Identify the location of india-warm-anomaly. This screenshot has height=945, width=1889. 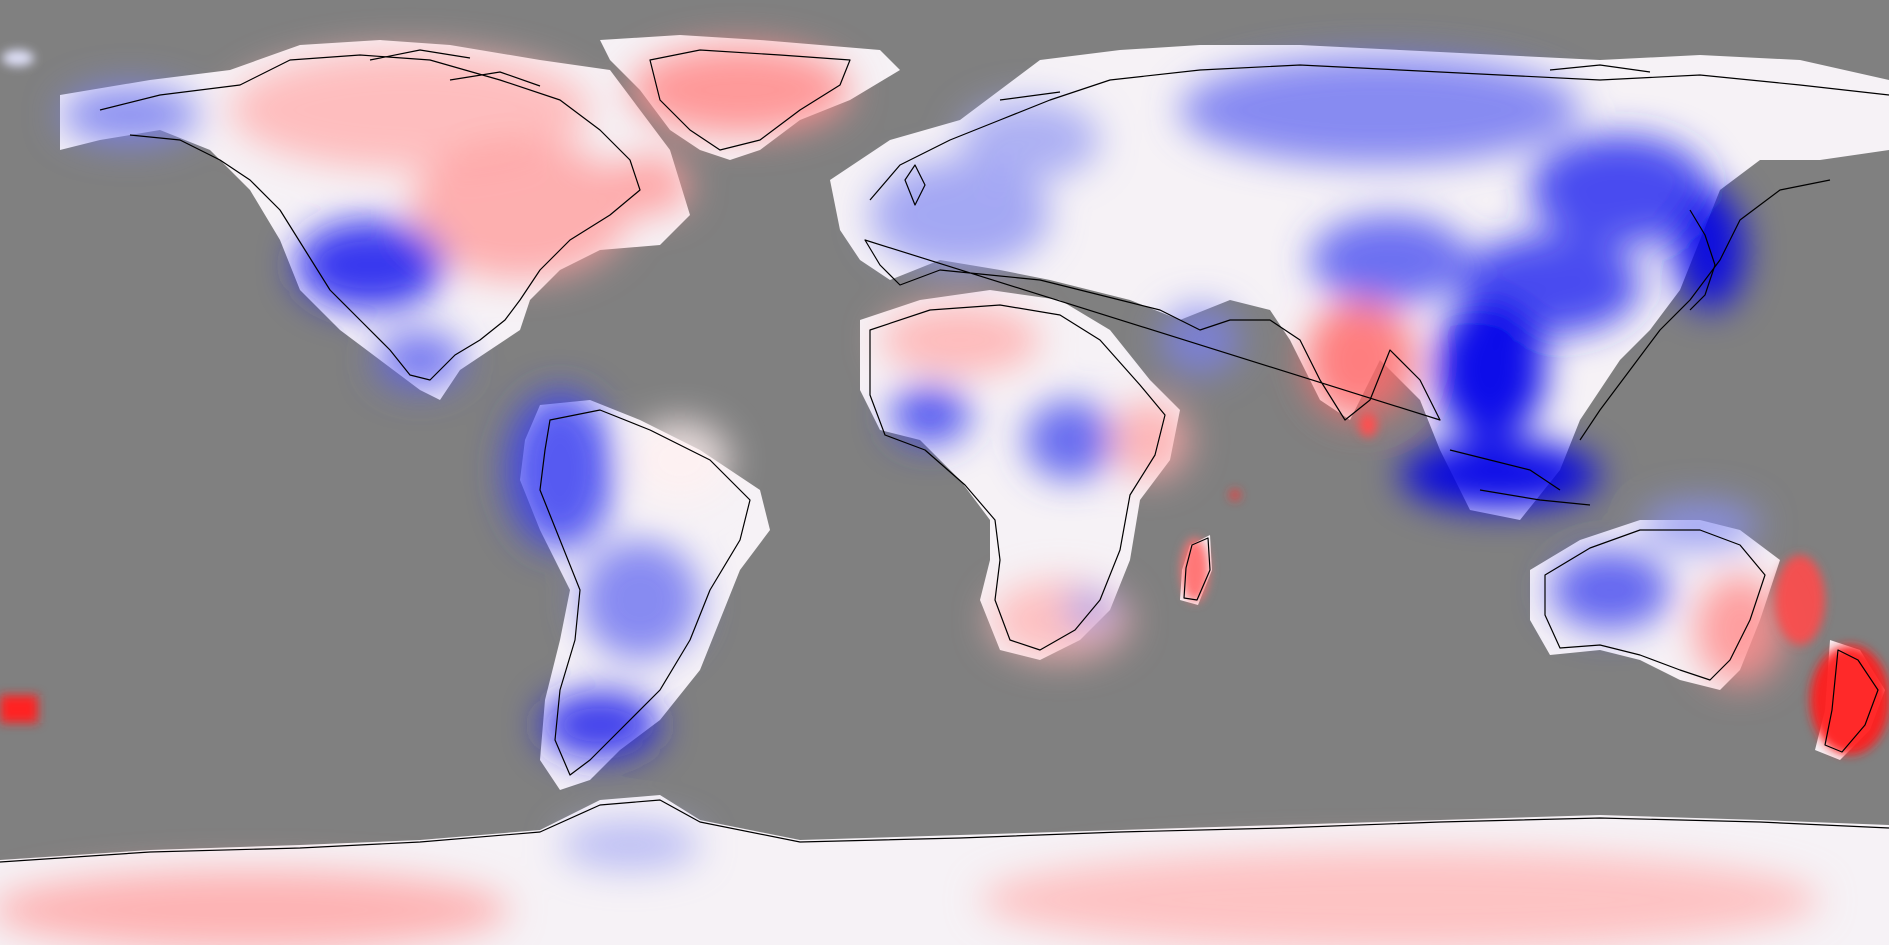
(1360, 360).